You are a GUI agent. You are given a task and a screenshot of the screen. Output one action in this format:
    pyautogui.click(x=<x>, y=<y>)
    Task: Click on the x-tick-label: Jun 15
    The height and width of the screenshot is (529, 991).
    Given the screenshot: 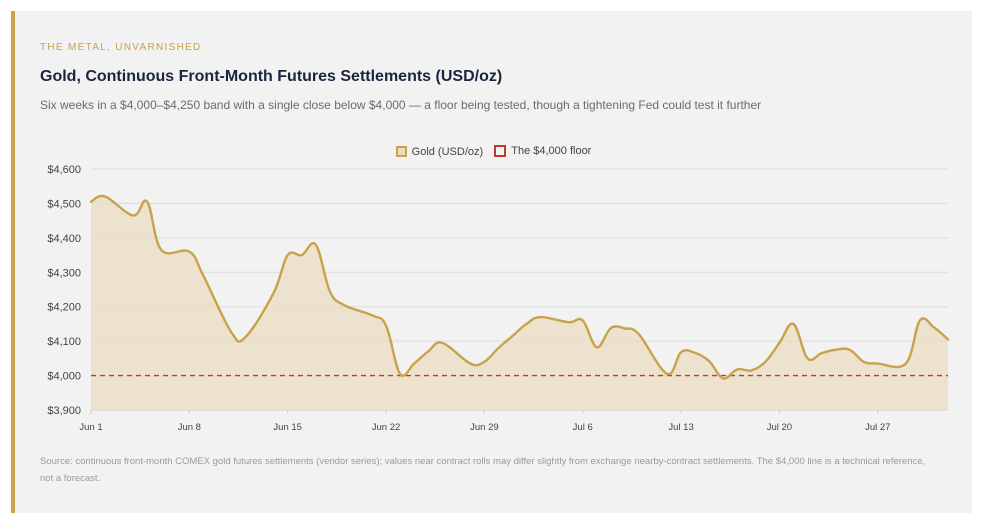 What is the action you would take?
    pyautogui.click(x=287, y=427)
    